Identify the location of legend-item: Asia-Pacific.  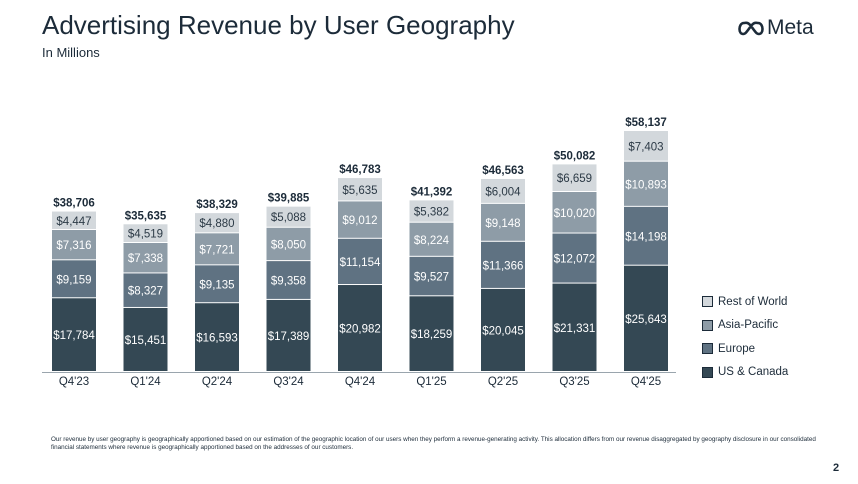
(745, 326).